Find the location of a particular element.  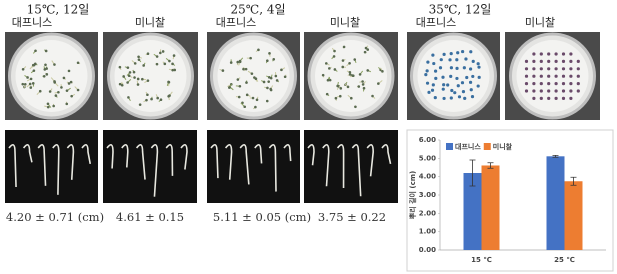

legend-label: 대프니스 is located at coordinates (468, 146).